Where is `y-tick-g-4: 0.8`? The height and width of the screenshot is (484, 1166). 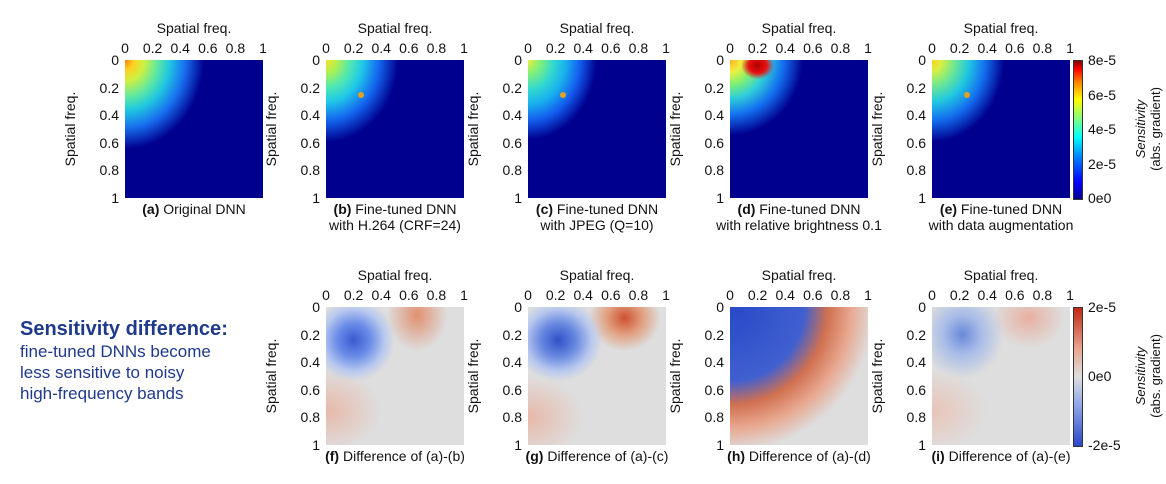 y-tick-g-4: 0.8 is located at coordinates (512, 417).